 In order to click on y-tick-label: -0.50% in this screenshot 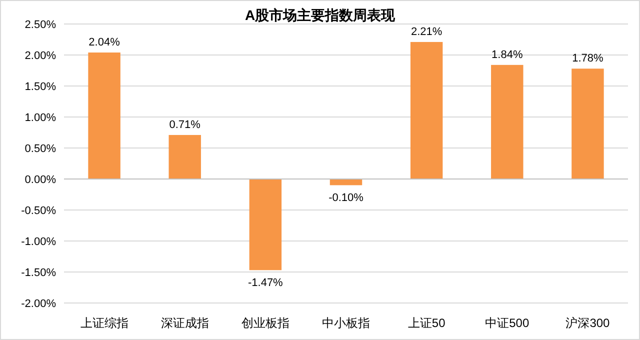, I will do `click(38, 211)`.